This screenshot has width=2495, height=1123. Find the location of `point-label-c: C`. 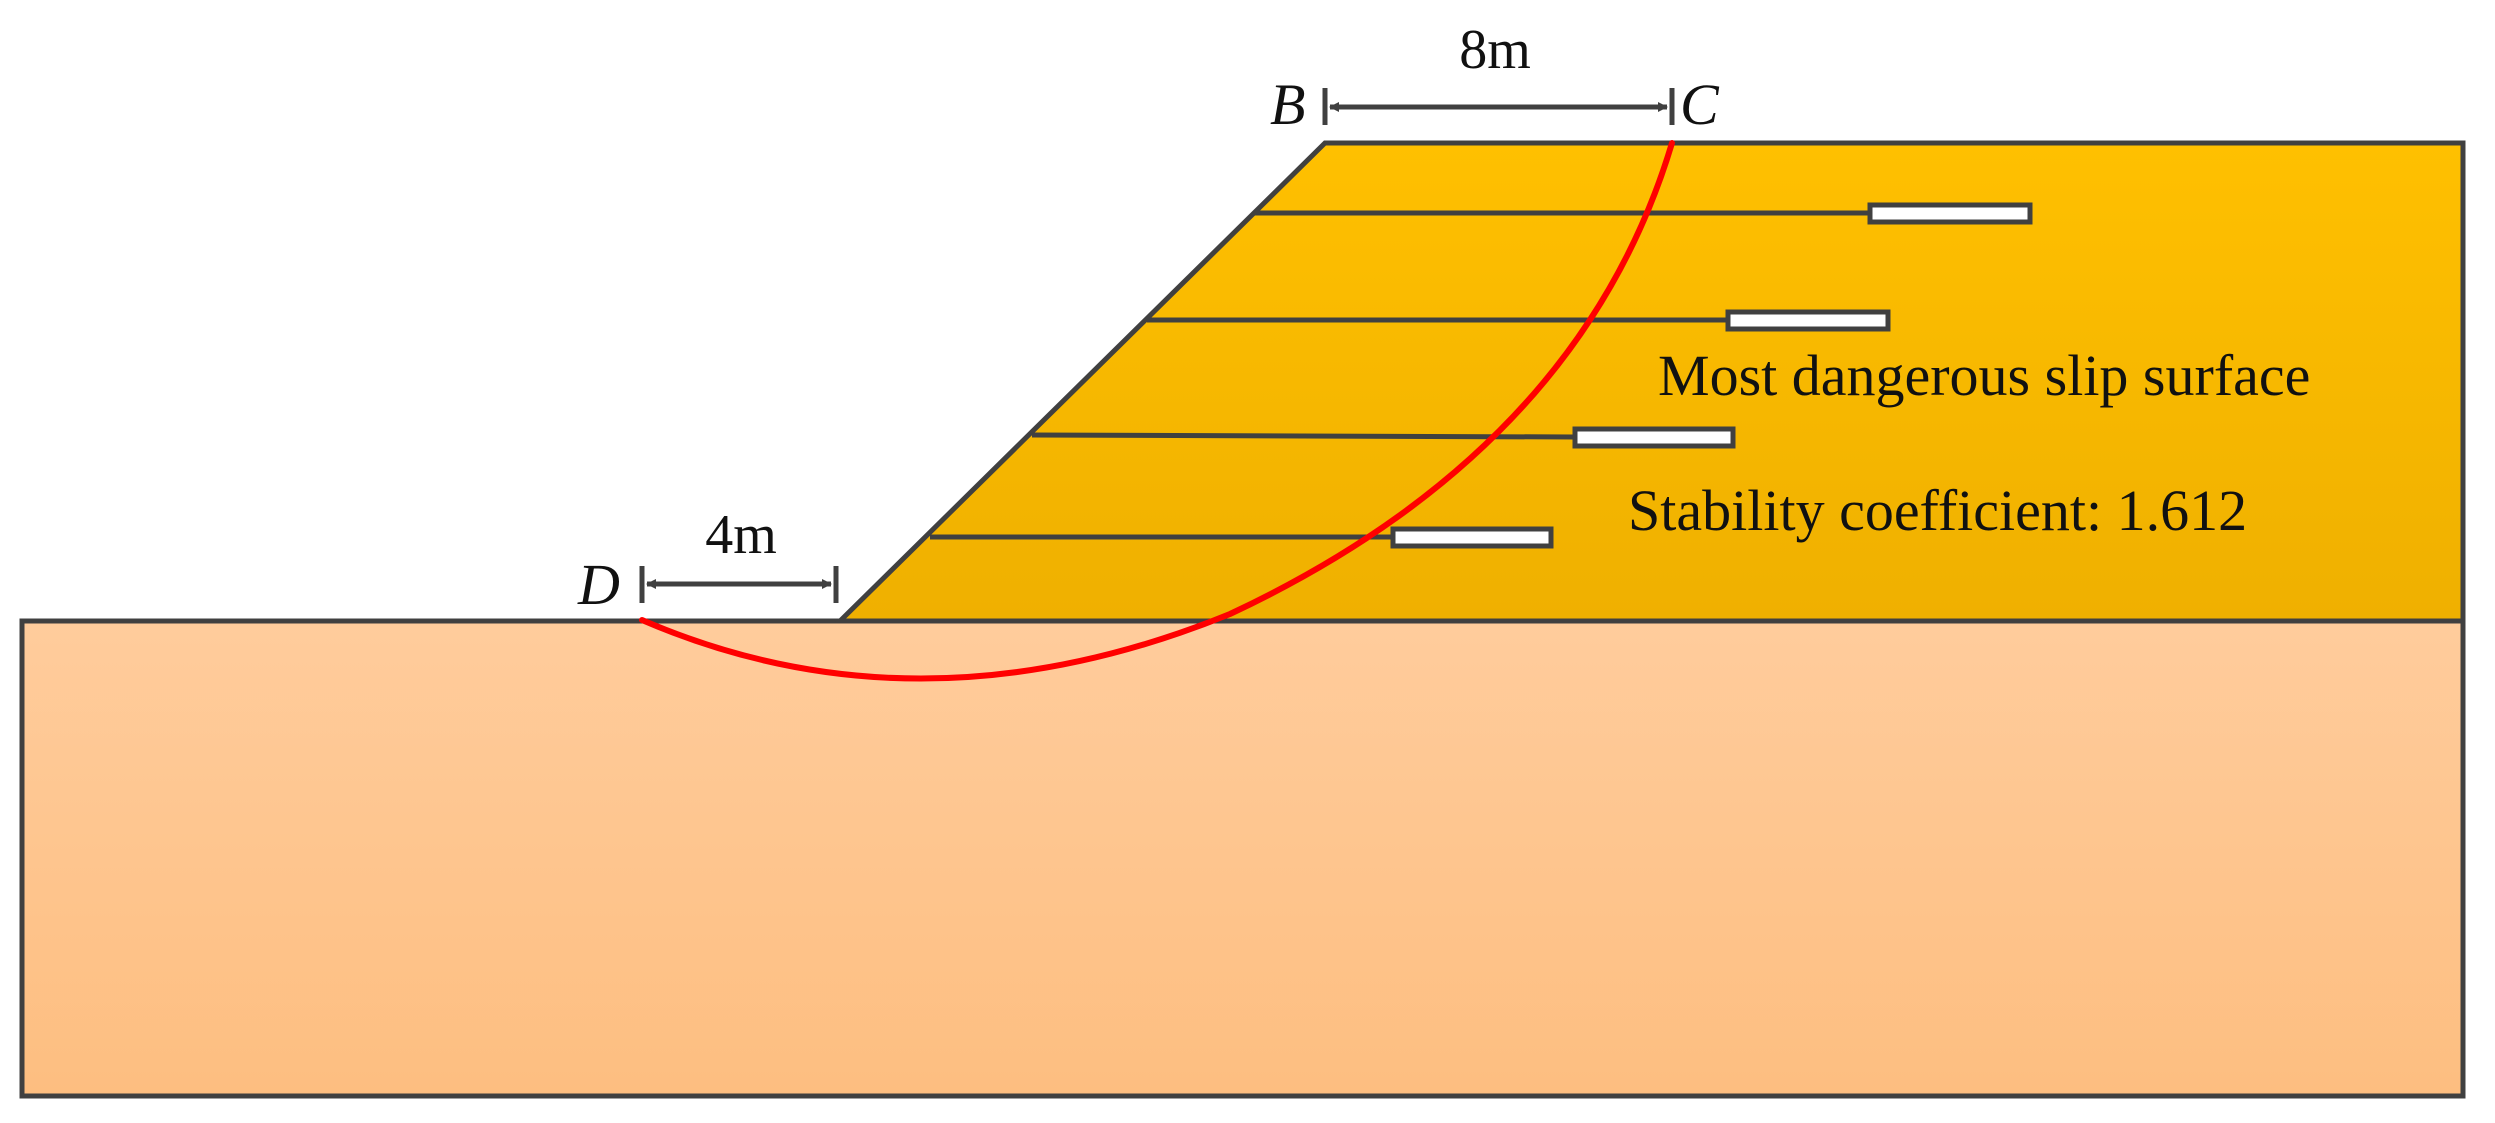

point-label-c: C is located at coordinates (1700, 104).